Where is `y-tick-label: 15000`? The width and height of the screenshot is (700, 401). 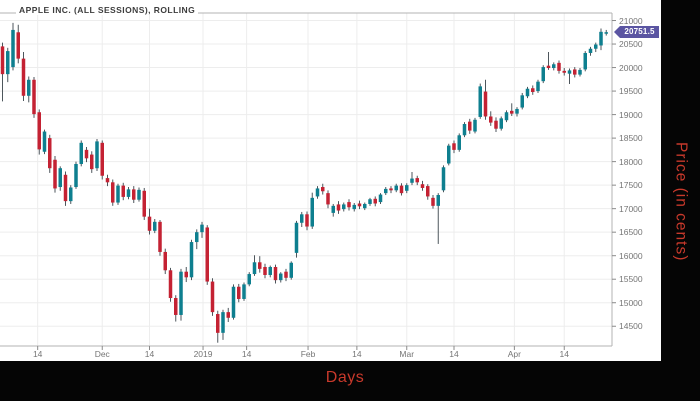 y-tick-label: 15000 is located at coordinates (631, 302).